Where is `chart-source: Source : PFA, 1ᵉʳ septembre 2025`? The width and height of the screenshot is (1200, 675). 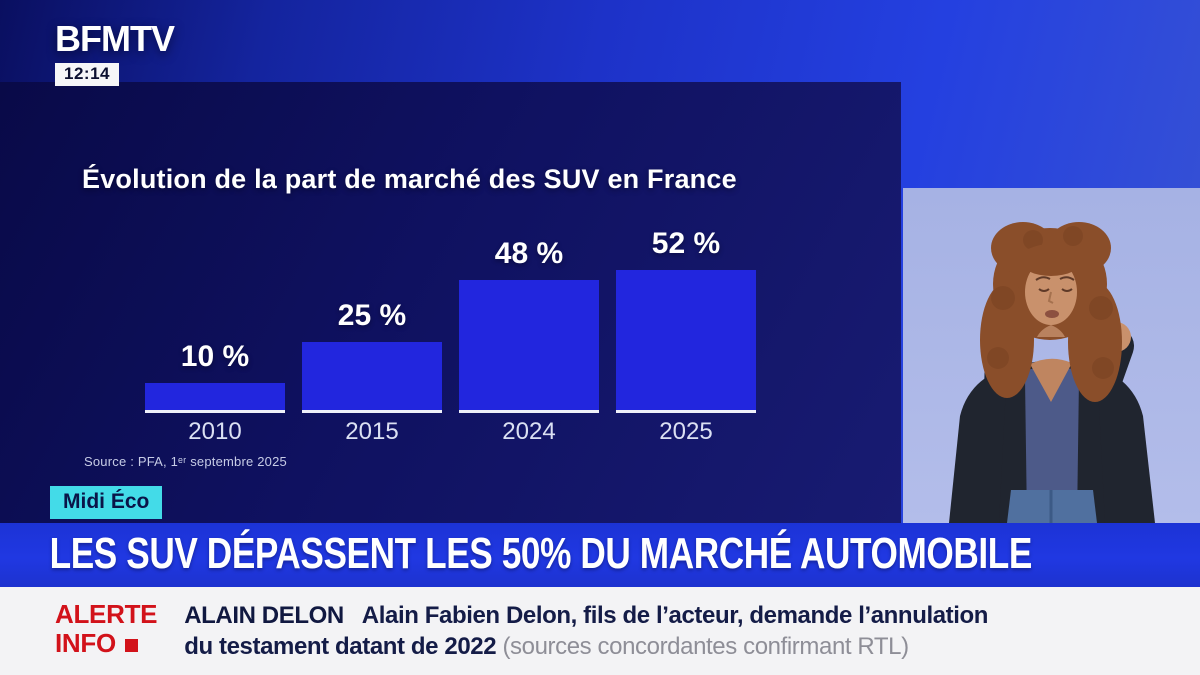
chart-source: Source : PFA, 1ᵉʳ septembre 2025 is located at coordinates (185, 461).